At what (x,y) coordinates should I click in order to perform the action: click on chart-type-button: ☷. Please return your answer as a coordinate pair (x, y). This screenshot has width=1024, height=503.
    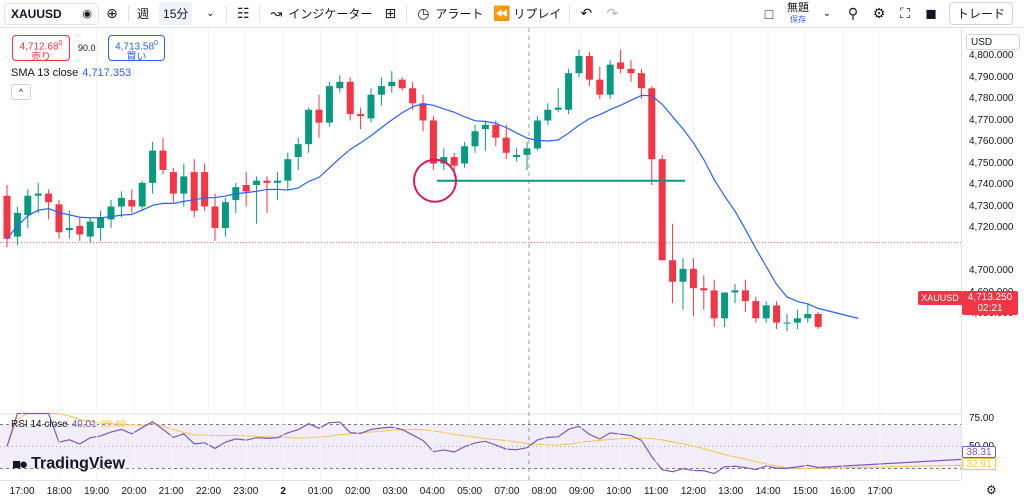
    Looking at the image, I should click on (243, 14).